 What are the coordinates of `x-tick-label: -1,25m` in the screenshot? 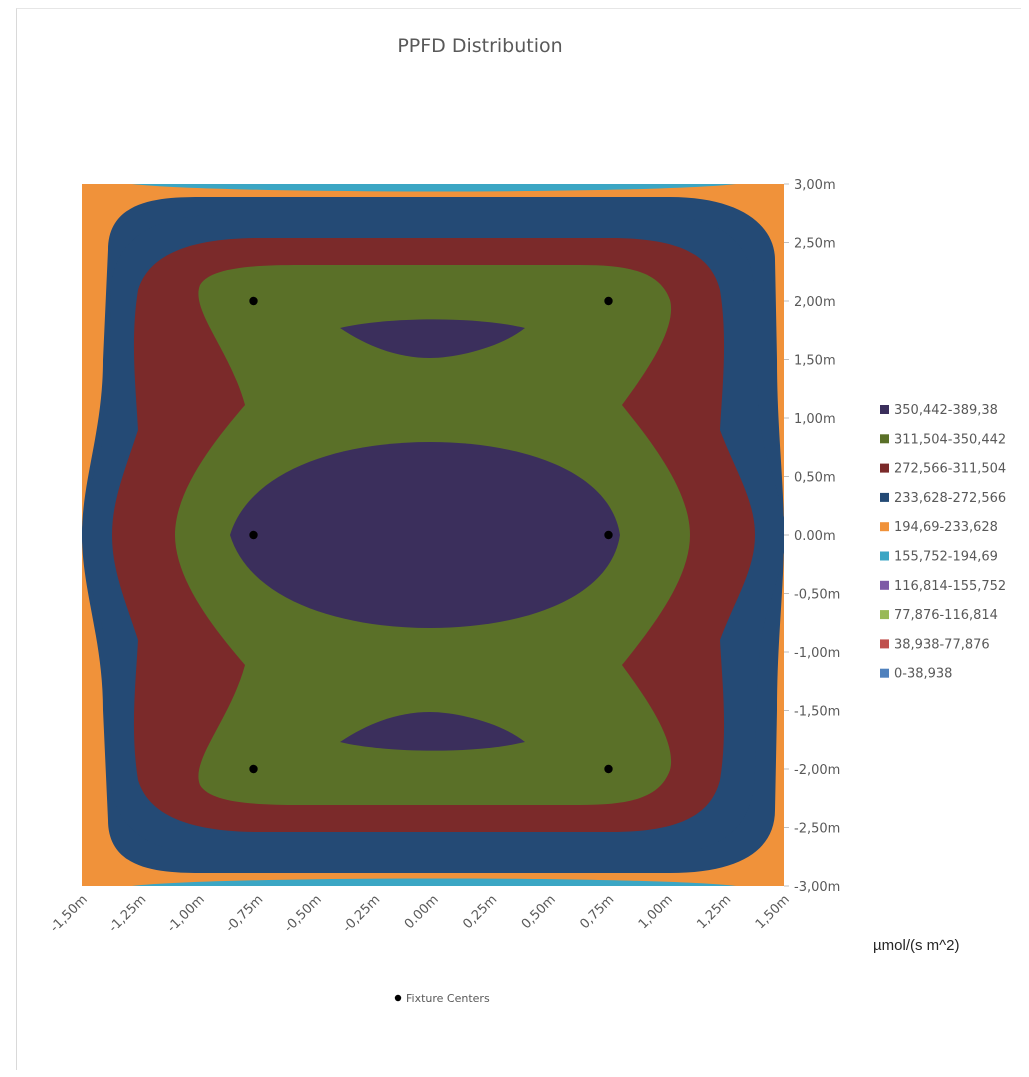 It's located at (127, 913).